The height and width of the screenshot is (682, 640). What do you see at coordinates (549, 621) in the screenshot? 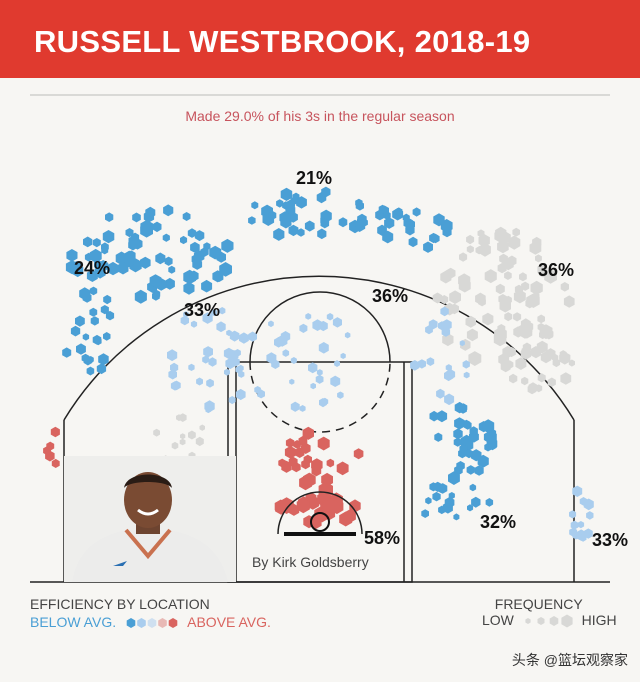
I see `frequency-scale-icon` at bounding box center [549, 621].